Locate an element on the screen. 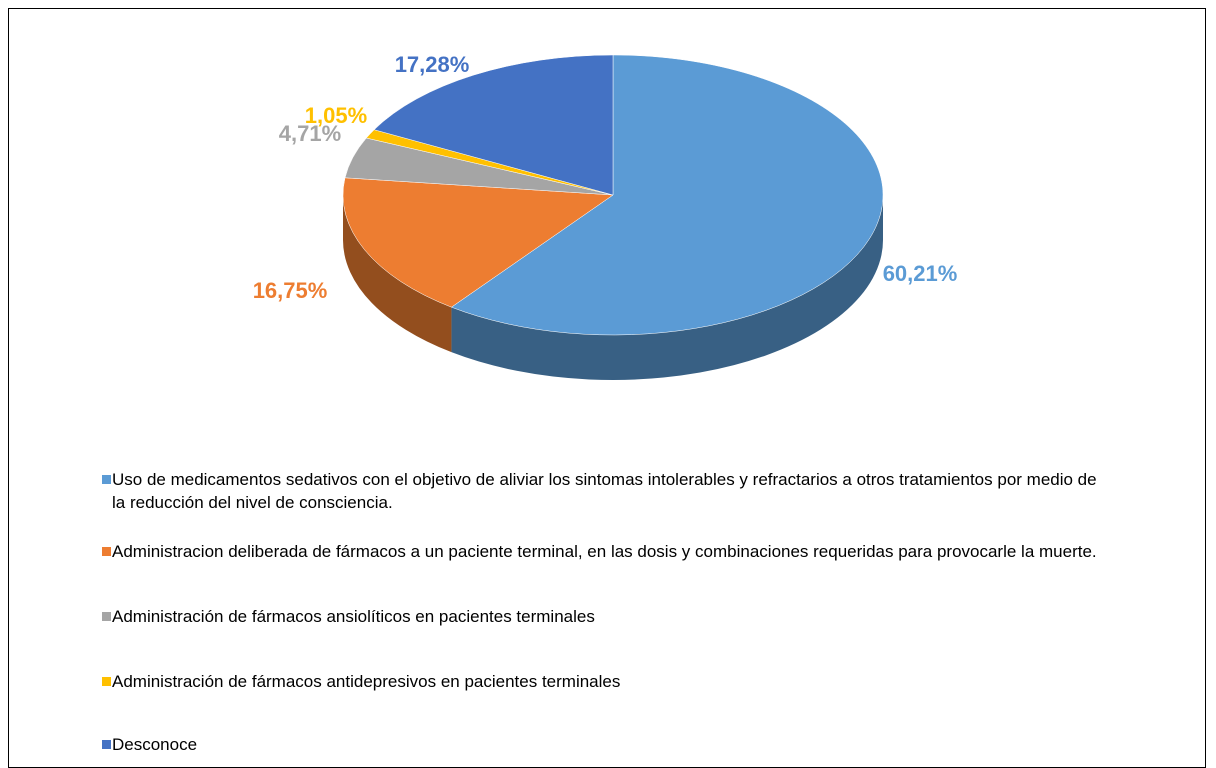 The width and height of the screenshot is (1216, 768). data-label: 17,28% is located at coordinates (432, 64).